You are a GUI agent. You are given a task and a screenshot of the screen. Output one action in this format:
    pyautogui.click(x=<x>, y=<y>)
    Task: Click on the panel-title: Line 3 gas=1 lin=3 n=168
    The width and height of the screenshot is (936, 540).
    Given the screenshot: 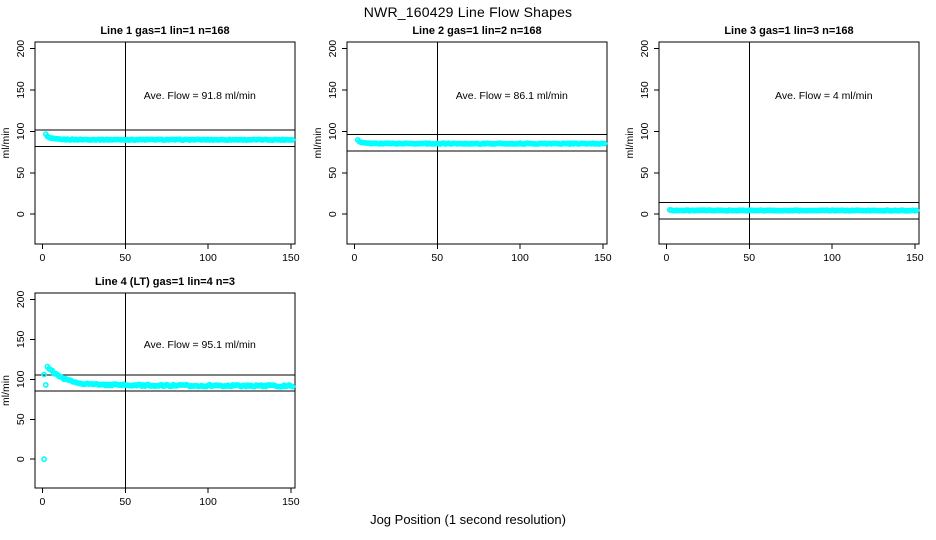 What is the action you would take?
    pyautogui.click(x=788, y=31)
    